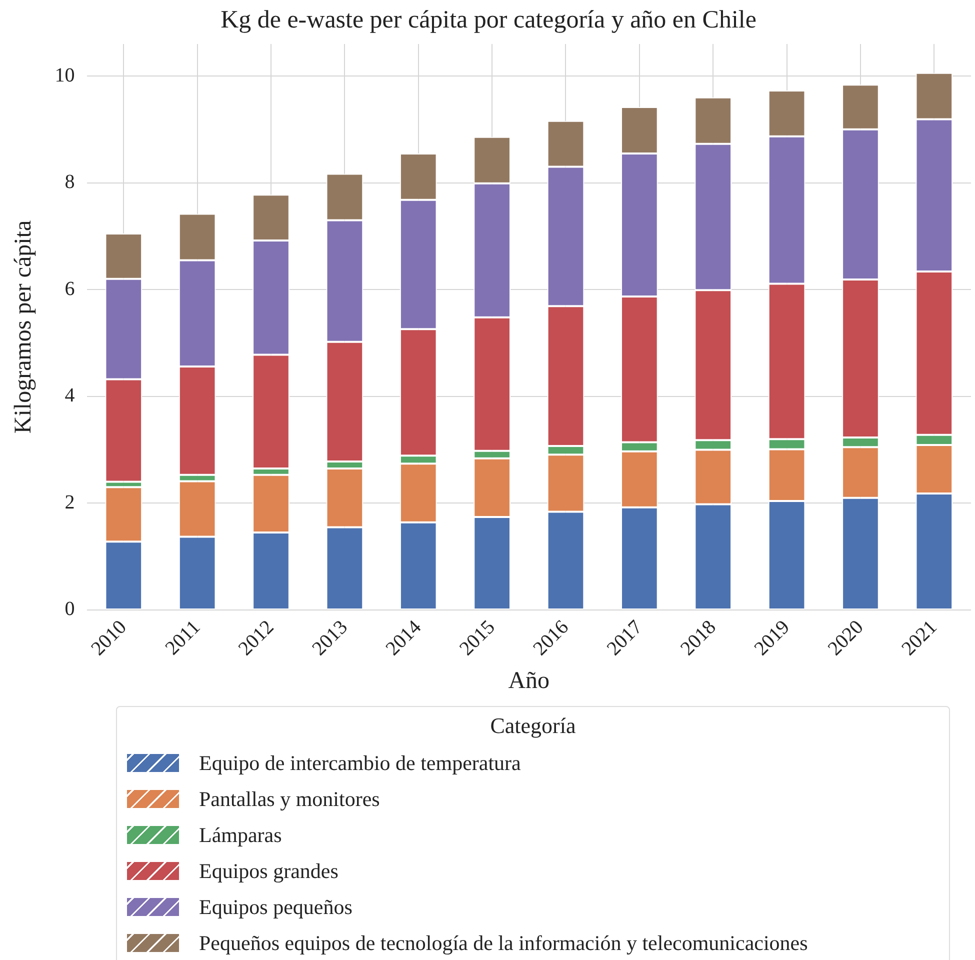  Describe the element at coordinates (488, 20) in the screenshot. I see `chart-title: Kg de e-waste per cápita por categoría y año en Chile` at that location.